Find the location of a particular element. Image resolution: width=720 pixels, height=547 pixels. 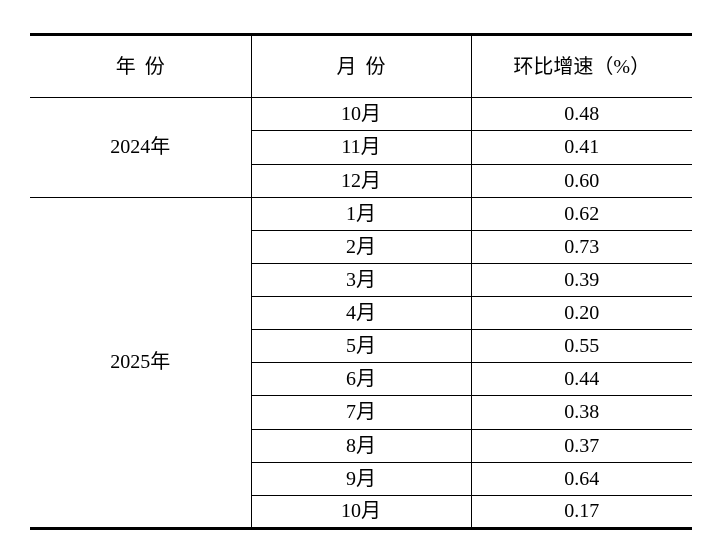

year-cell-2024: 2024年 is located at coordinates (141, 147).